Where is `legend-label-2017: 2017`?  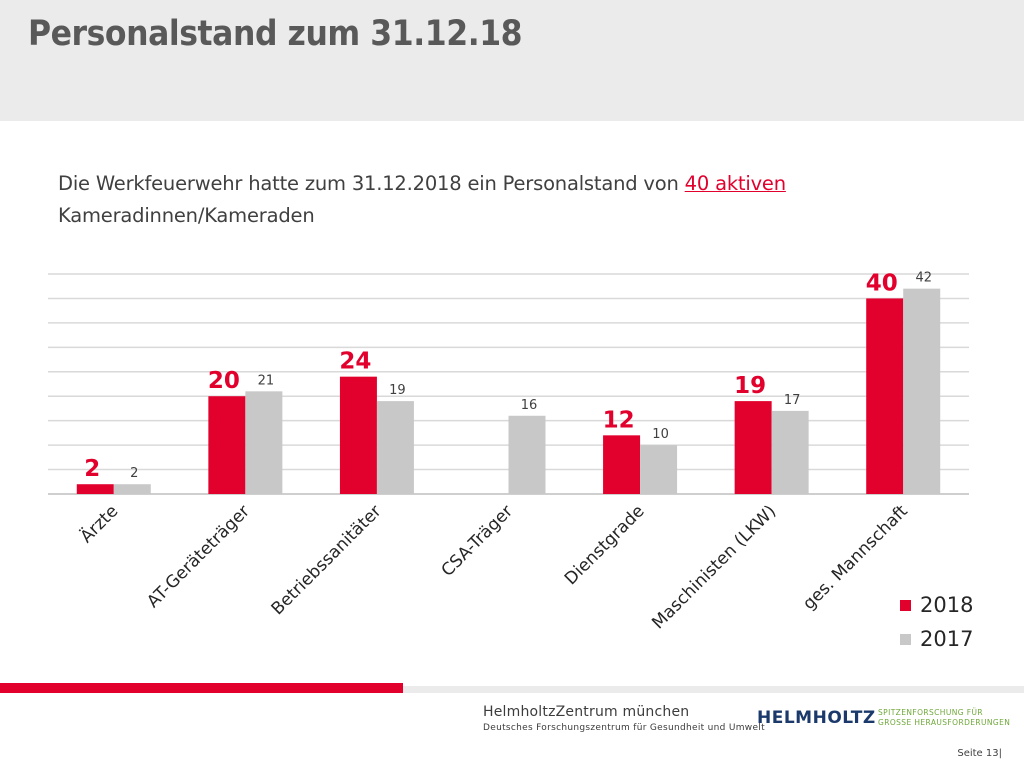
legend-label-2017: 2017 is located at coordinates (947, 639).